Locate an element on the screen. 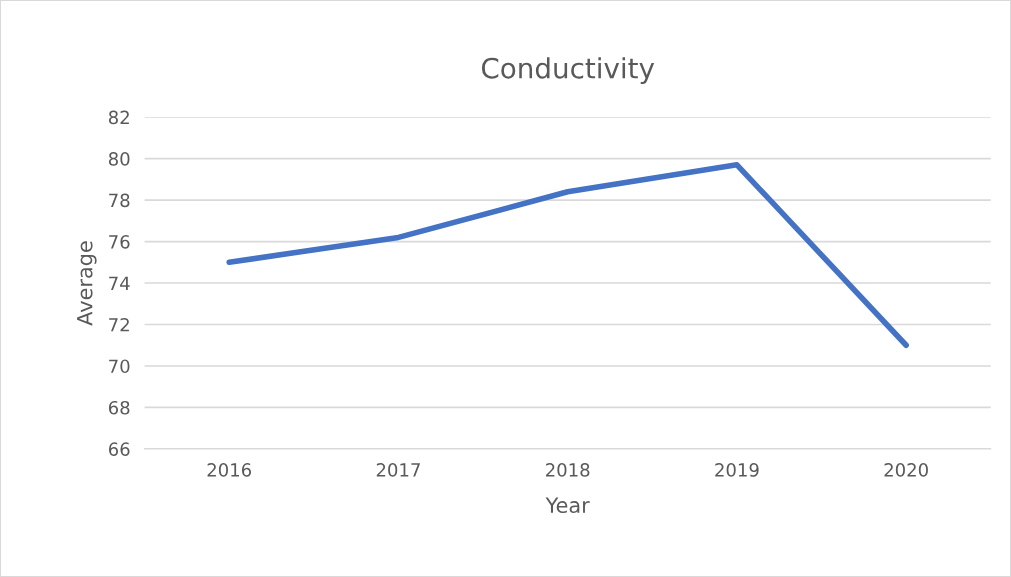  x-tick-label: 2020 is located at coordinates (906, 470).